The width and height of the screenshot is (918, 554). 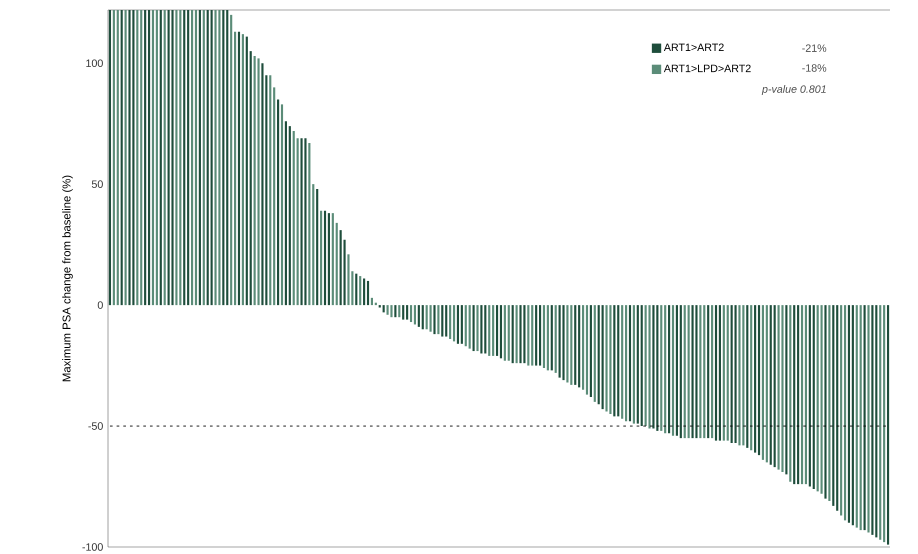 I want to click on y-tick-label: 0, so click(x=100, y=305).